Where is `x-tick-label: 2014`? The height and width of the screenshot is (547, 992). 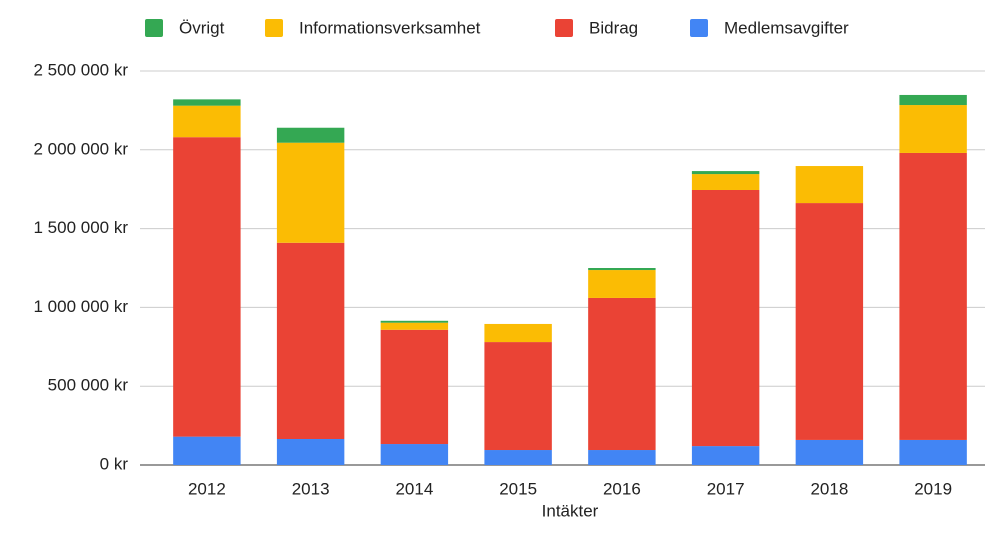
x-tick-label: 2014 is located at coordinates (414, 488).